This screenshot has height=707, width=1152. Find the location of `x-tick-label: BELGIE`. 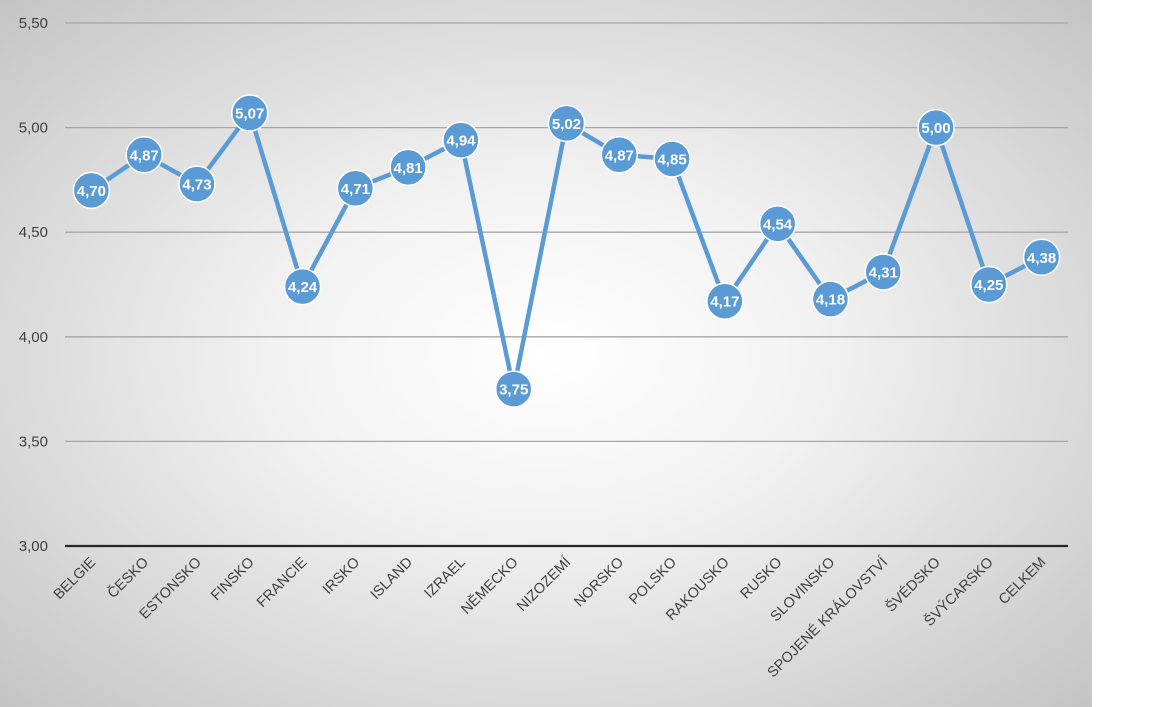

x-tick-label: BELGIE is located at coordinates (75, 578).